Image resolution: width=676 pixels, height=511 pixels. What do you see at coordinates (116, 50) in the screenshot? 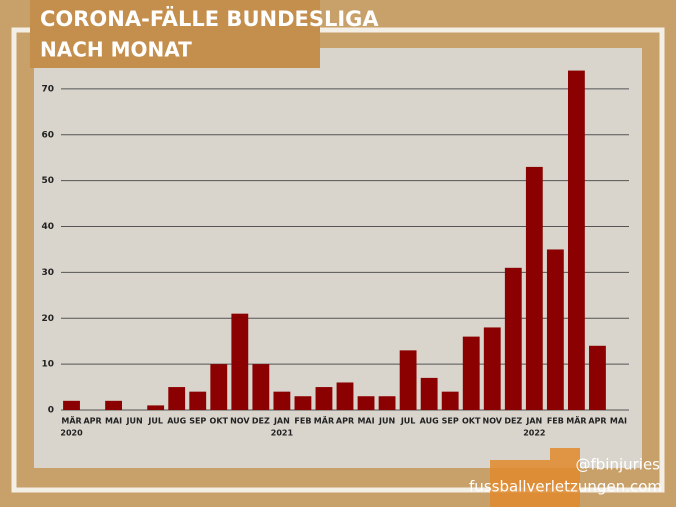
I see `chart-subtitle: NACH MONAT` at bounding box center [116, 50].